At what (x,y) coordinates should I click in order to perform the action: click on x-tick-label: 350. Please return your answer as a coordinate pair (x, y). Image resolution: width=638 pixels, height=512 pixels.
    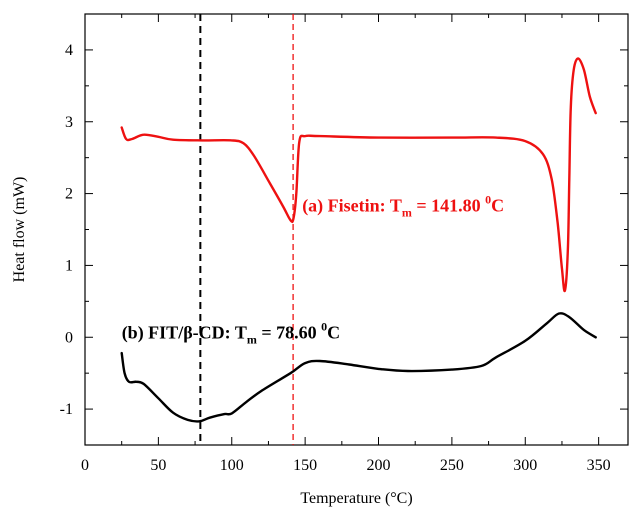
    Looking at the image, I should click on (599, 465).